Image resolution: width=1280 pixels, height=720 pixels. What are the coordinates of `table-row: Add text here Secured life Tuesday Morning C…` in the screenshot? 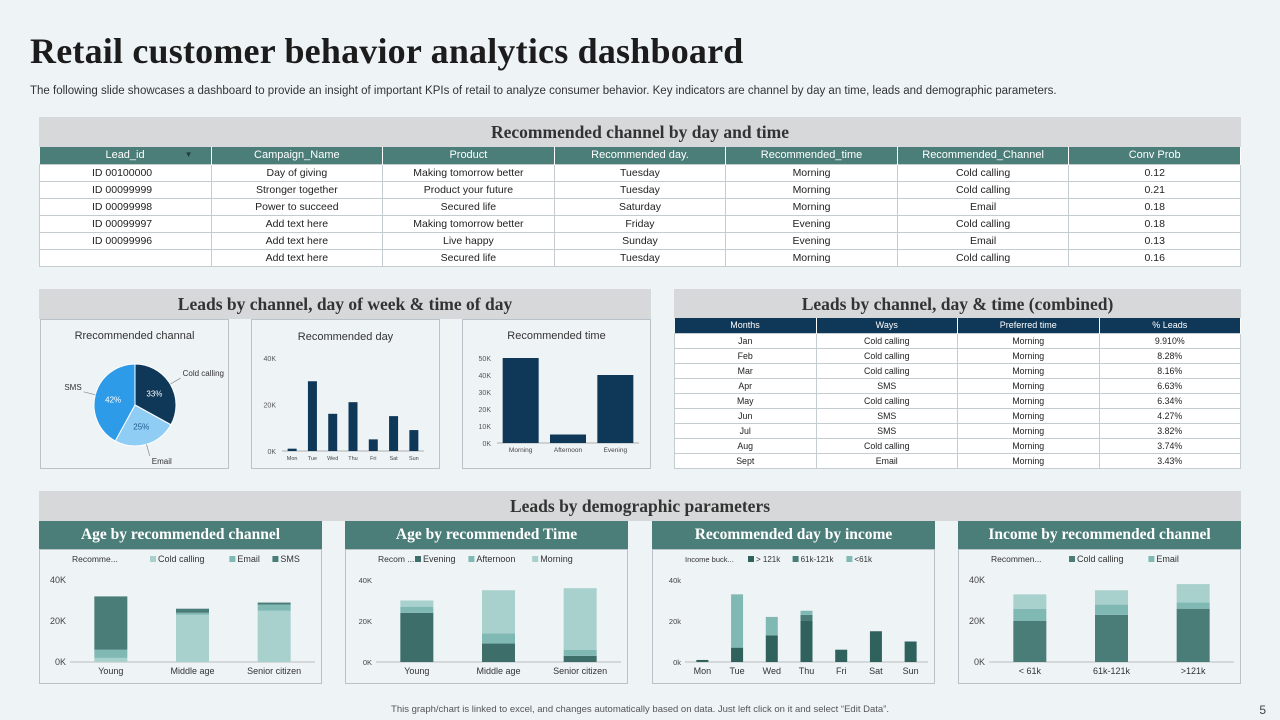 It's located at (640, 257).